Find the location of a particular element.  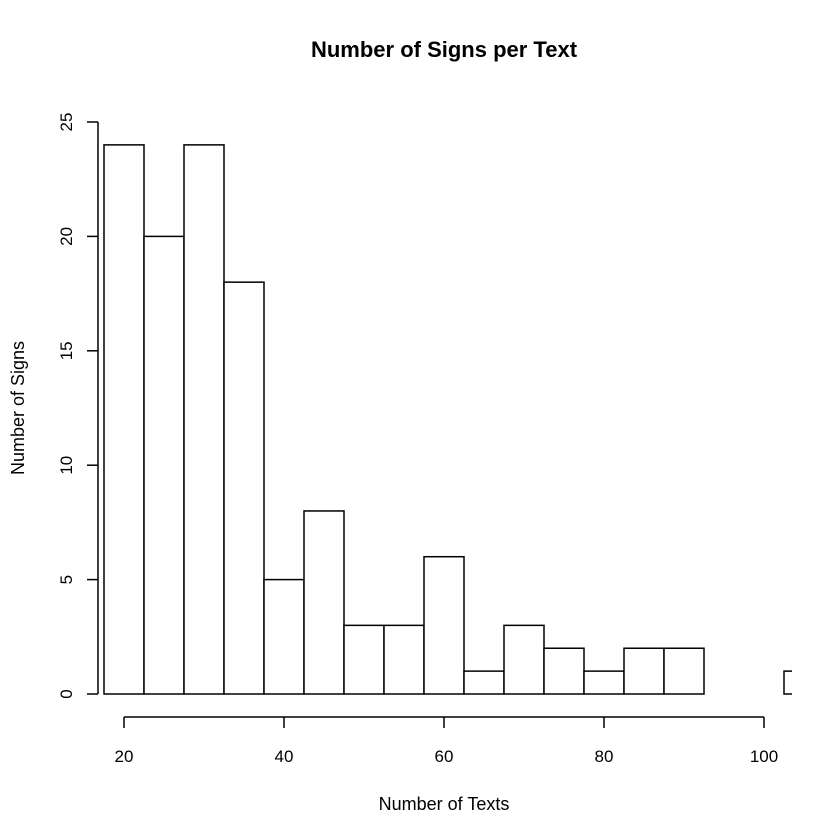

y-tick-label: 5 is located at coordinates (66, 579).